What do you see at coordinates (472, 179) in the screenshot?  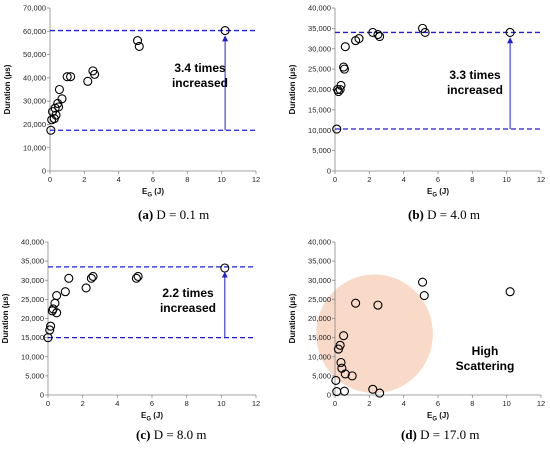 I see `x-tick-label: 8` at bounding box center [472, 179].